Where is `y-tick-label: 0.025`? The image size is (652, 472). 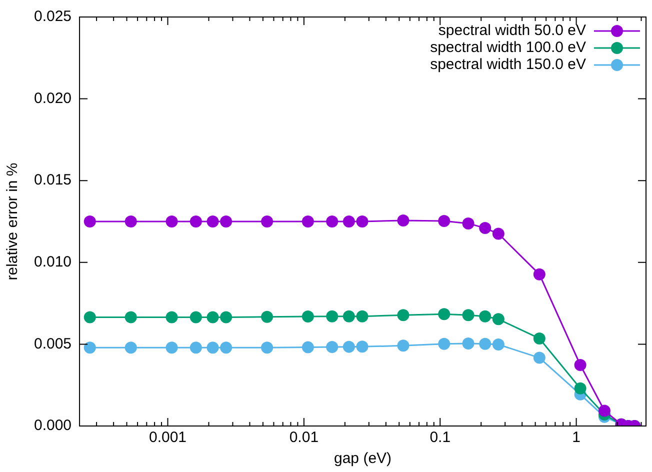
y-tick-label: 0.025 is located at coordinates (53, 17).